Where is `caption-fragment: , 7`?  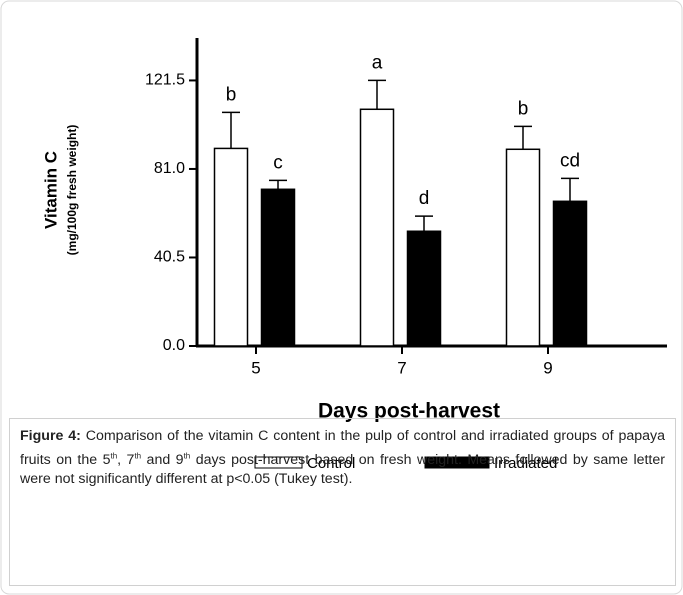 caption-fragment: , 7 is located at coordinates (126, 459).